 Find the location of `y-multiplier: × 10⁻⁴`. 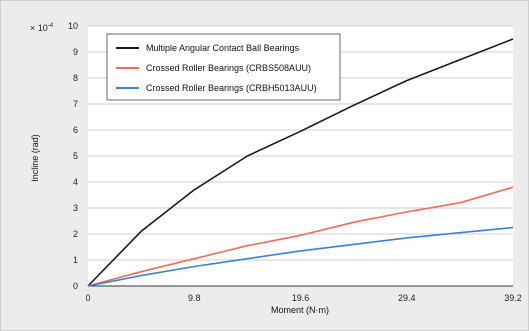

y-multiplier: × 10⁻⁴ is located at coordinates (42, 28).